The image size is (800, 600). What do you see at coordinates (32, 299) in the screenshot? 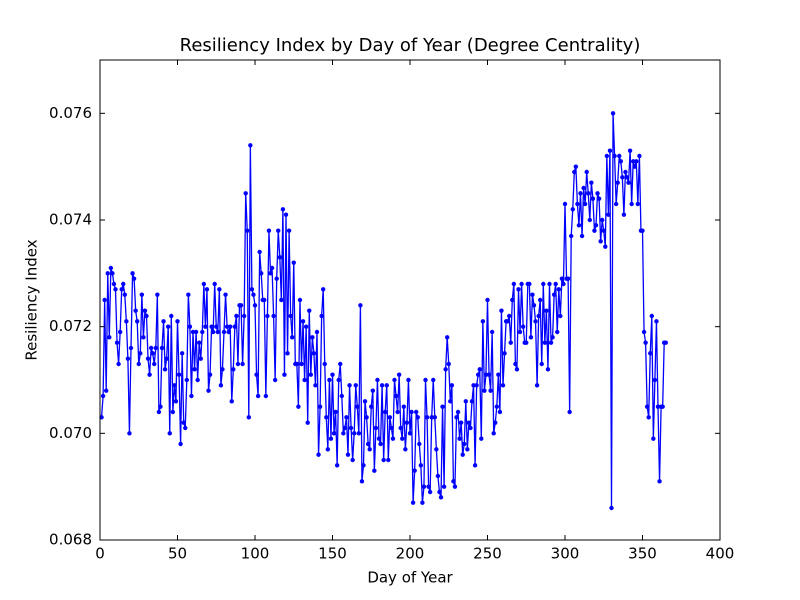
I see `y-axis-label: Resiliency Index` at bounding box center [32, 299].